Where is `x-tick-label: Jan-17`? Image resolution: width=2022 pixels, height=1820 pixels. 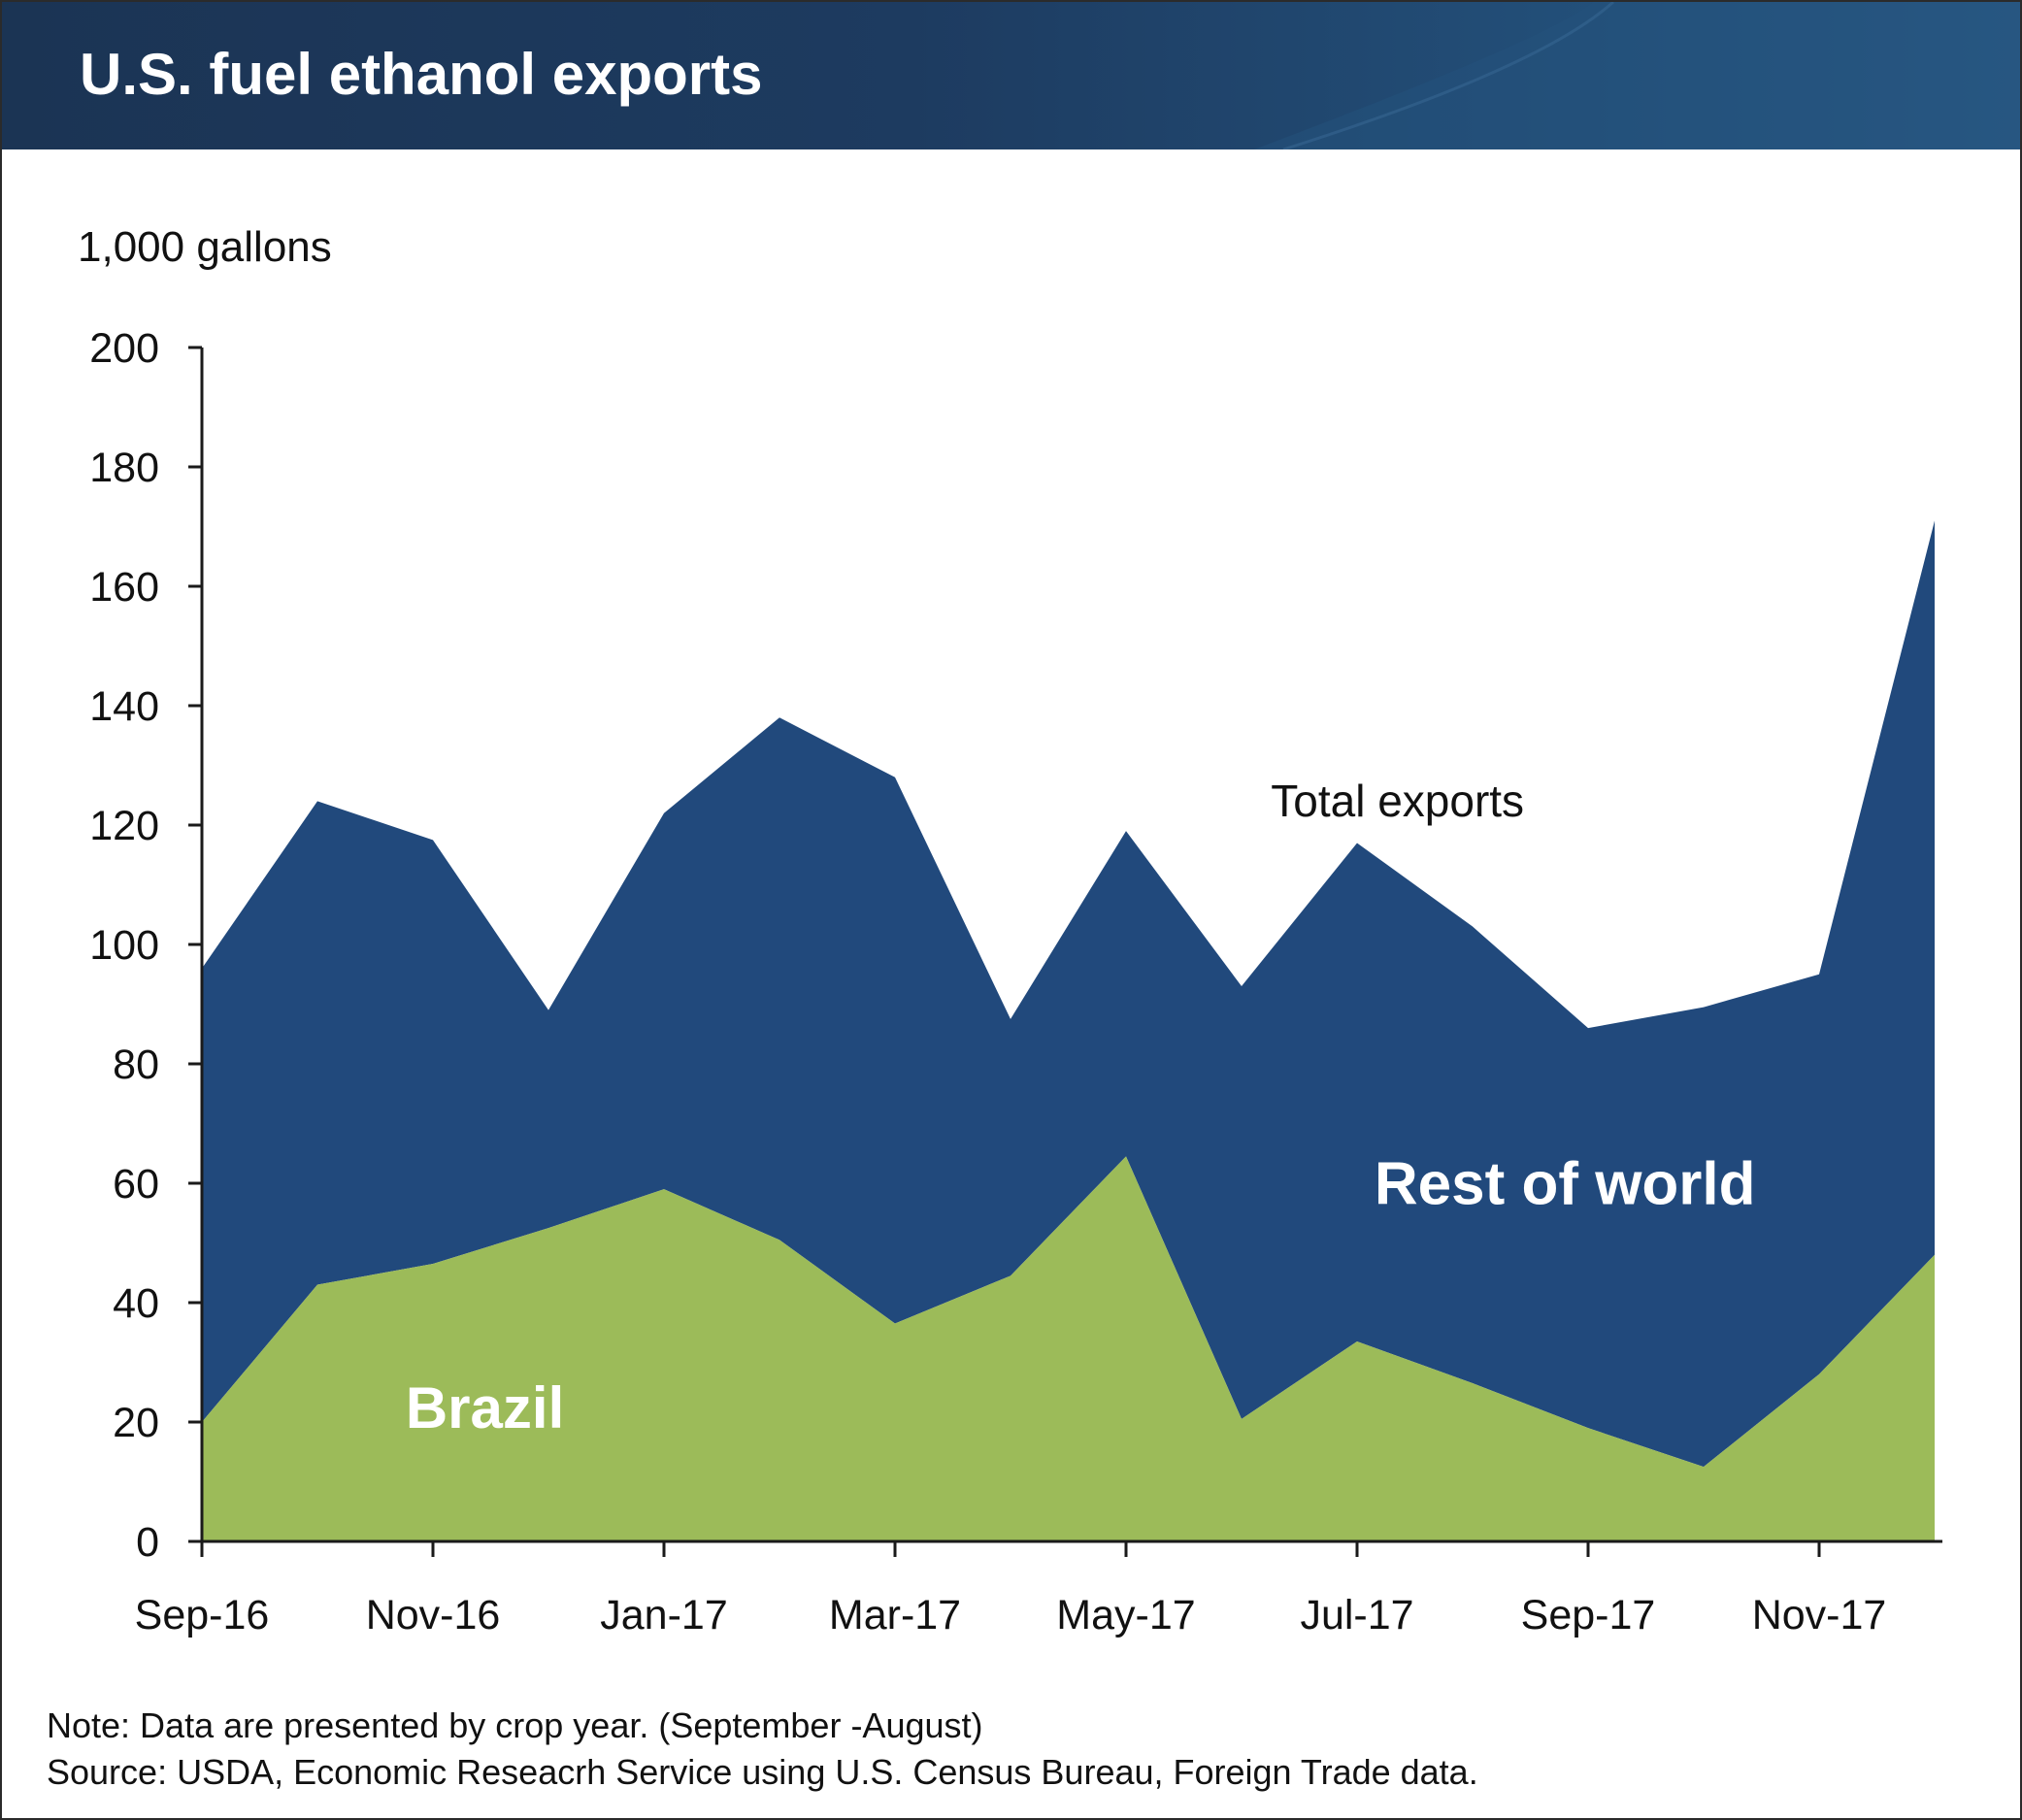 x-tick-label: Jan-17 is located at coordinates (663, 1615).